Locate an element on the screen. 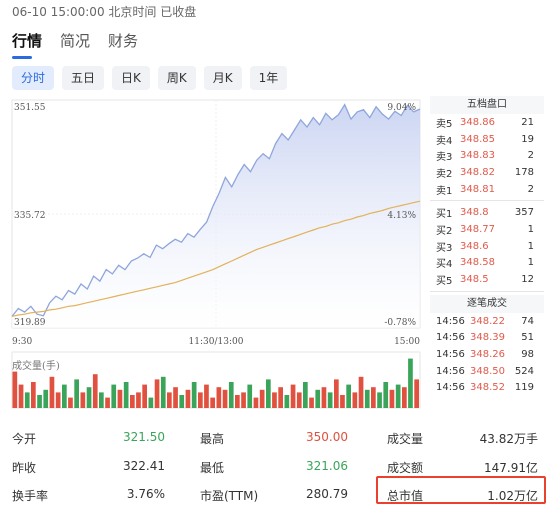 The width and height of the screenshot is (550, 507). order-book-divider is located at coordinates (487, 201).